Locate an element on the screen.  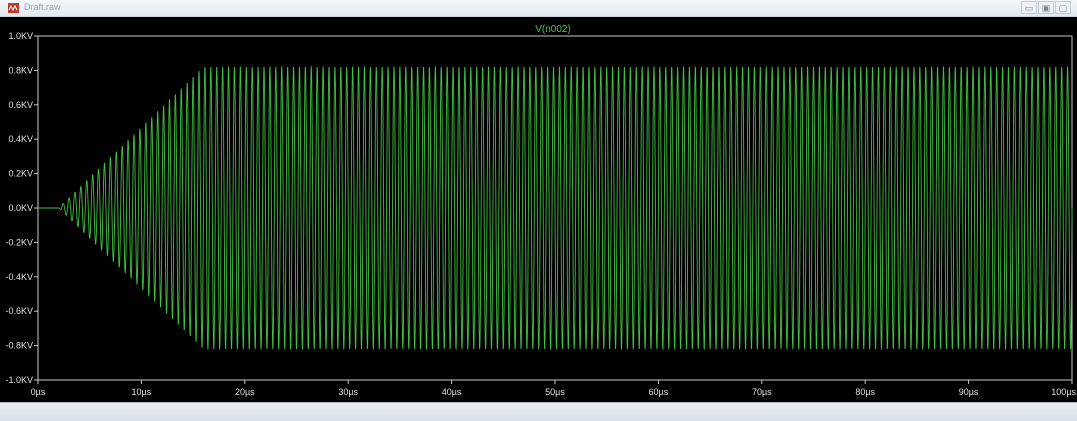
x-tick-label: 30µs is located at coordinates (348, 392).